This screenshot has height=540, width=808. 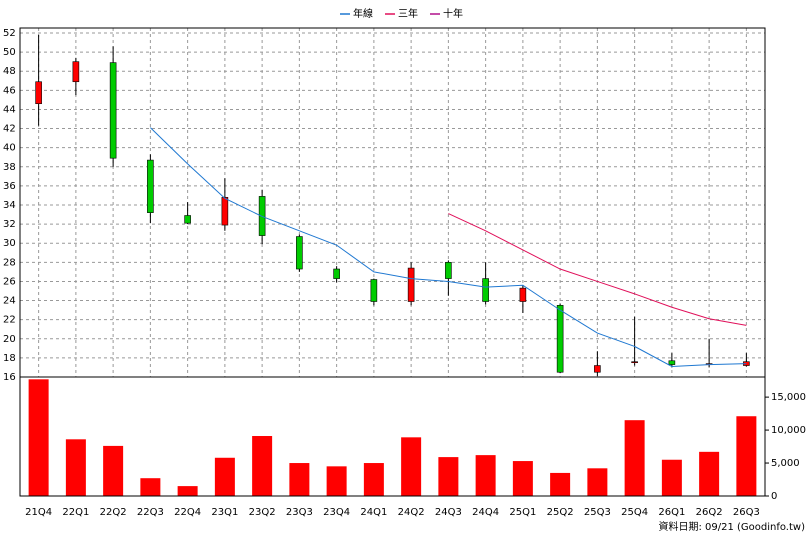 I want to click on x-tick-label: 25Q4, so click(x=634, y=512).